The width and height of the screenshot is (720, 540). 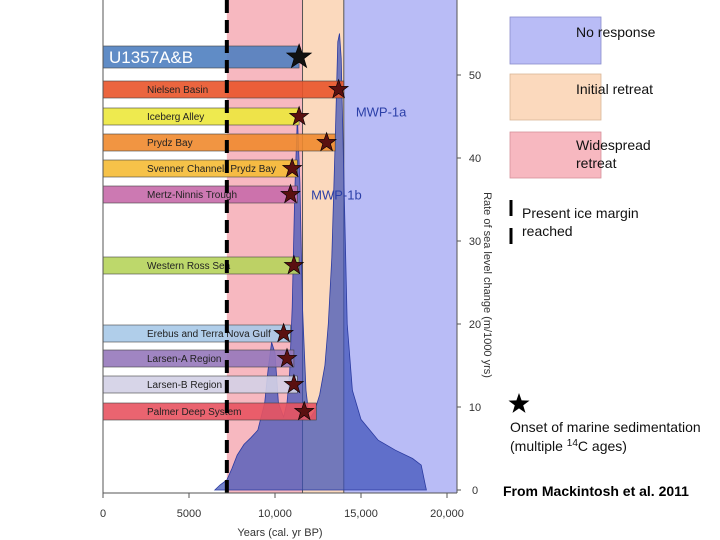 I want to click on bar-label-1: Nielsen Basin, so click(x=177, y=90).